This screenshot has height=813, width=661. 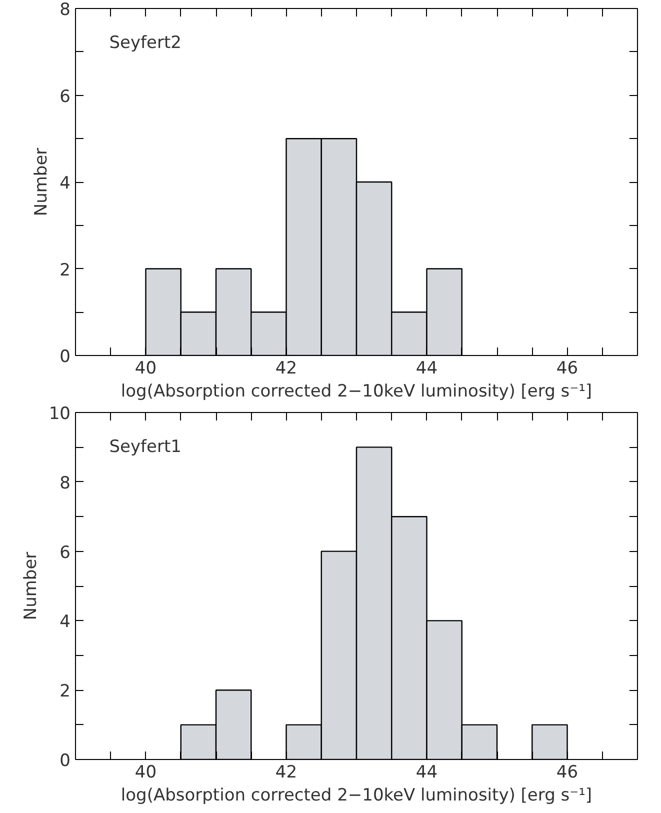 What do you see at coordinates (59, 414) in the screenshot?
I see `y-tick-label: 10` at bounding box center [59, 414].